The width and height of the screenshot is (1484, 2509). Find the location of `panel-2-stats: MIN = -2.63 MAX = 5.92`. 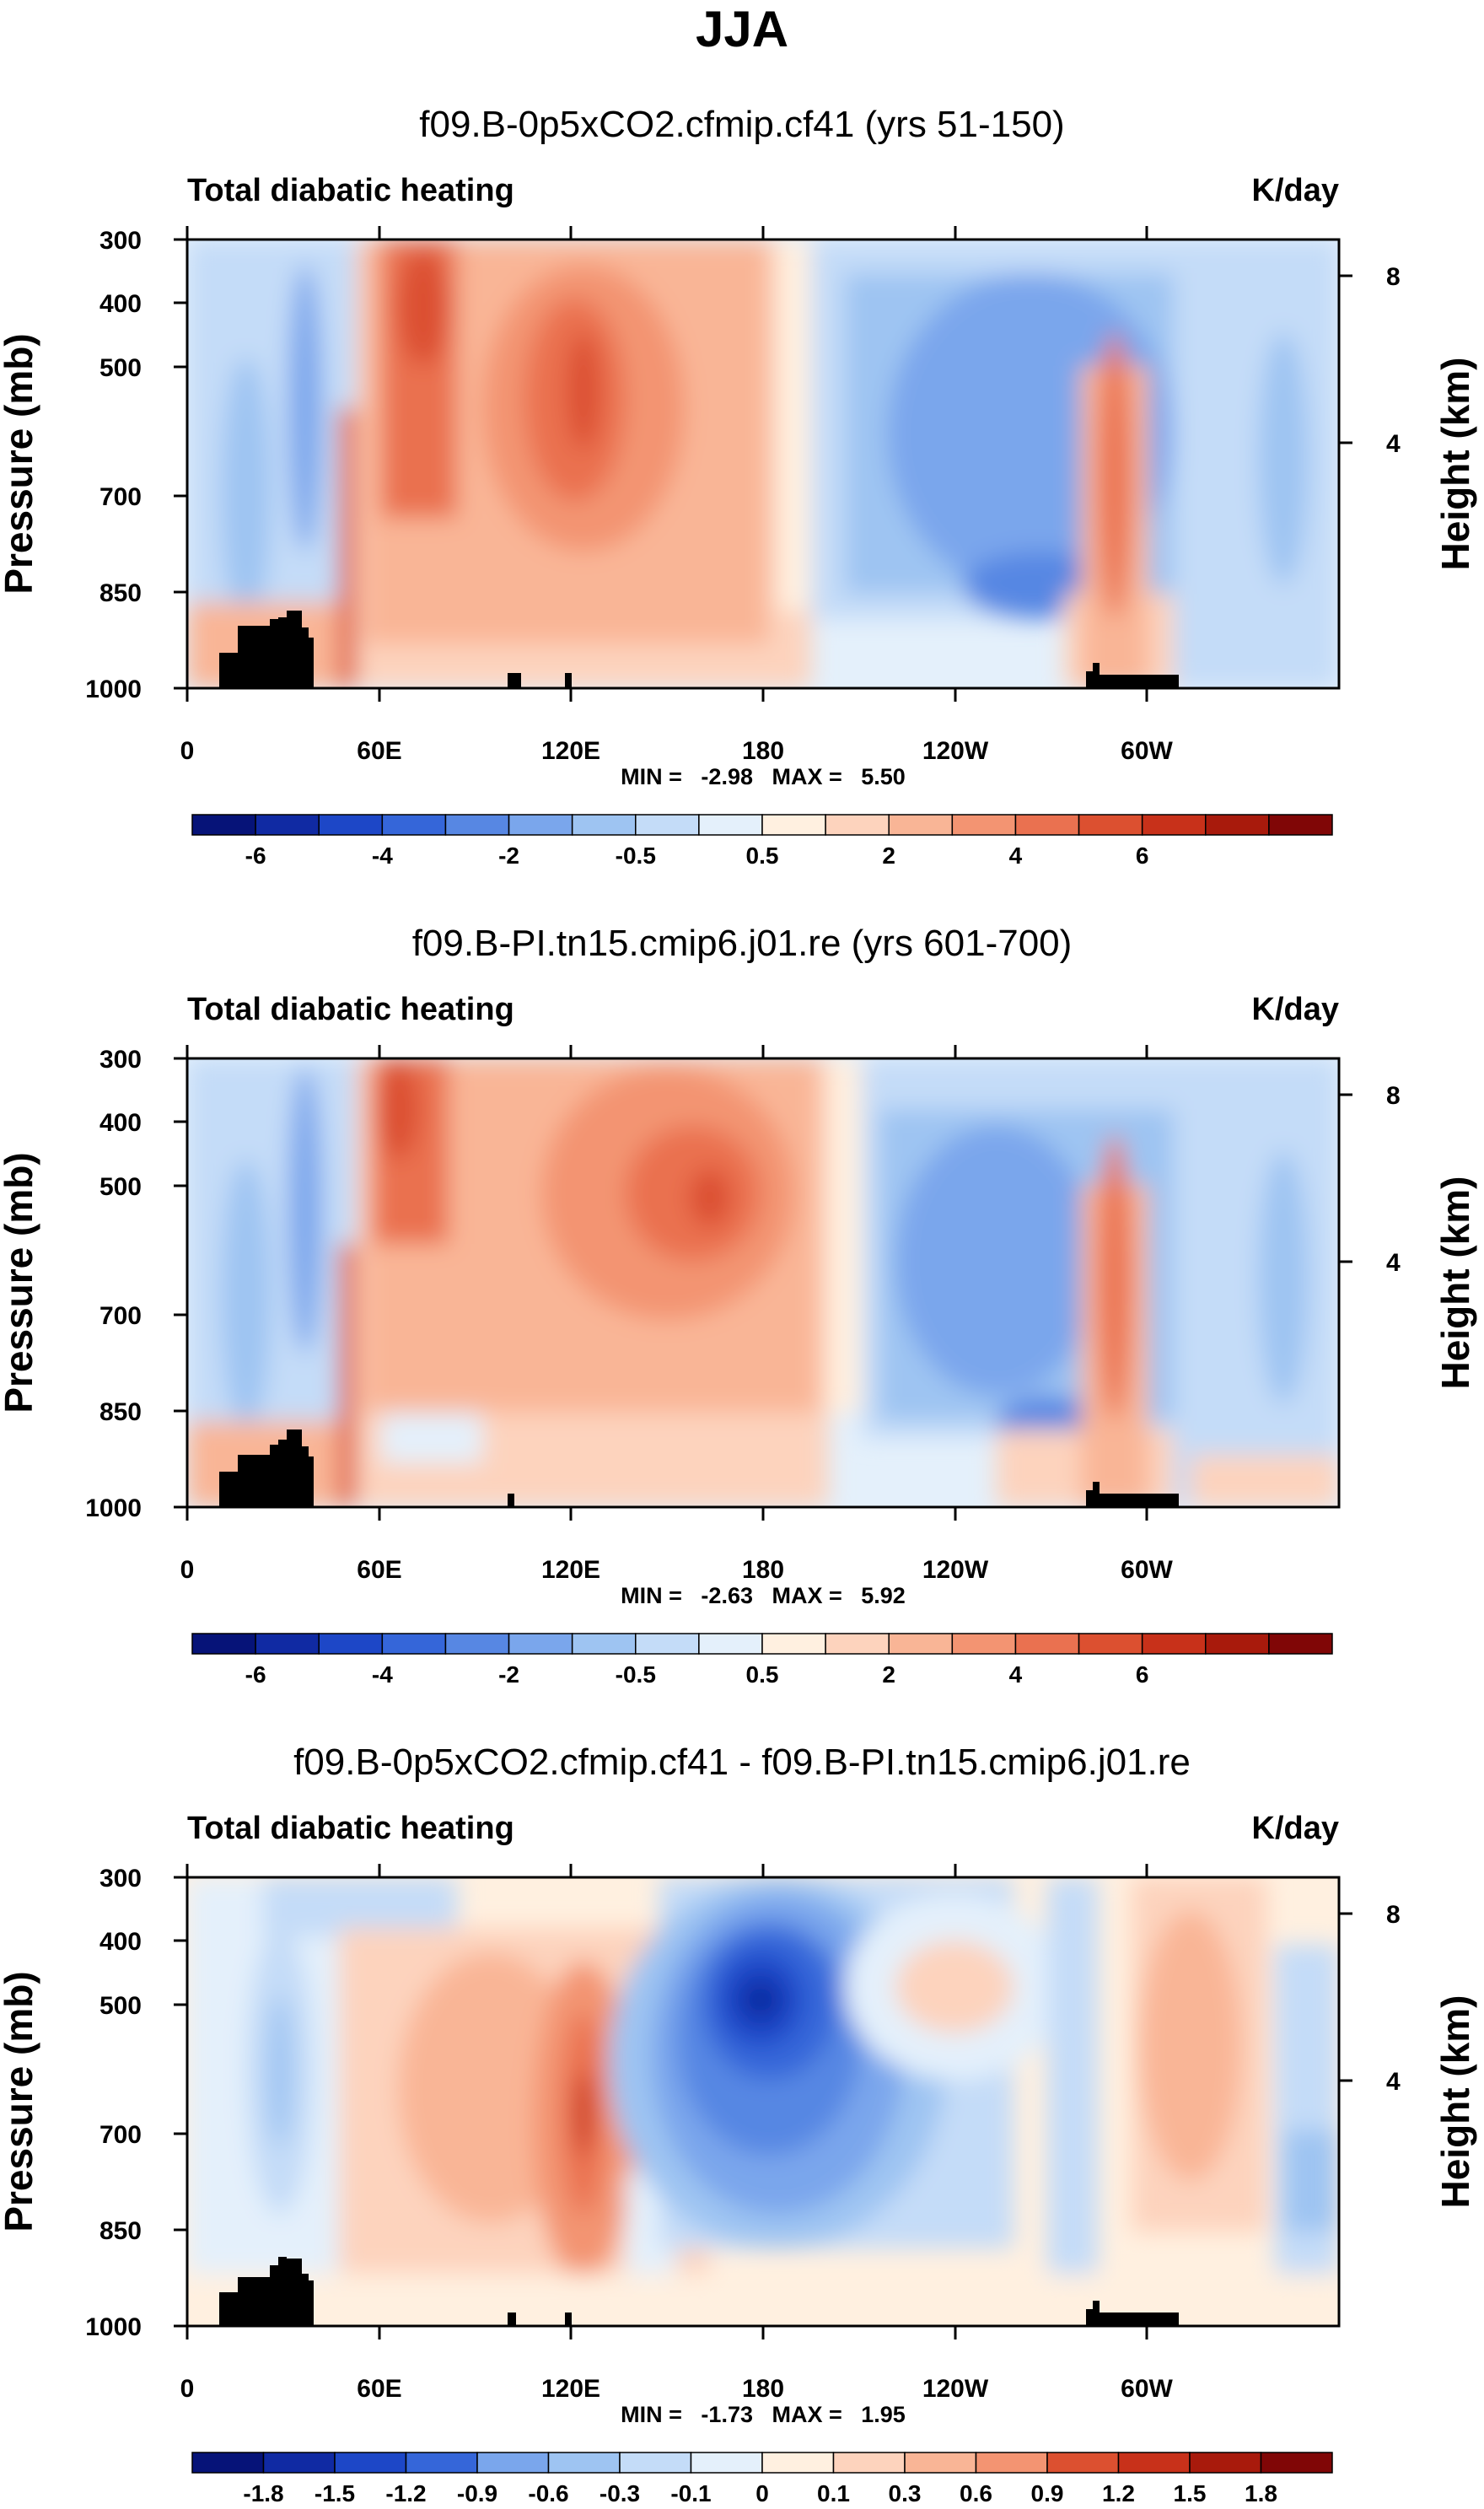

panel-2-stats: MIN = -2.63 MAX = 5.92 is located at coordinates (763, 1595).